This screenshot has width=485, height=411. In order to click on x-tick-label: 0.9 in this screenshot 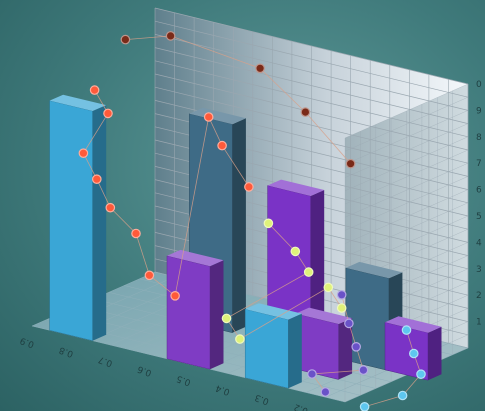, I will do `click(27, 342)`.